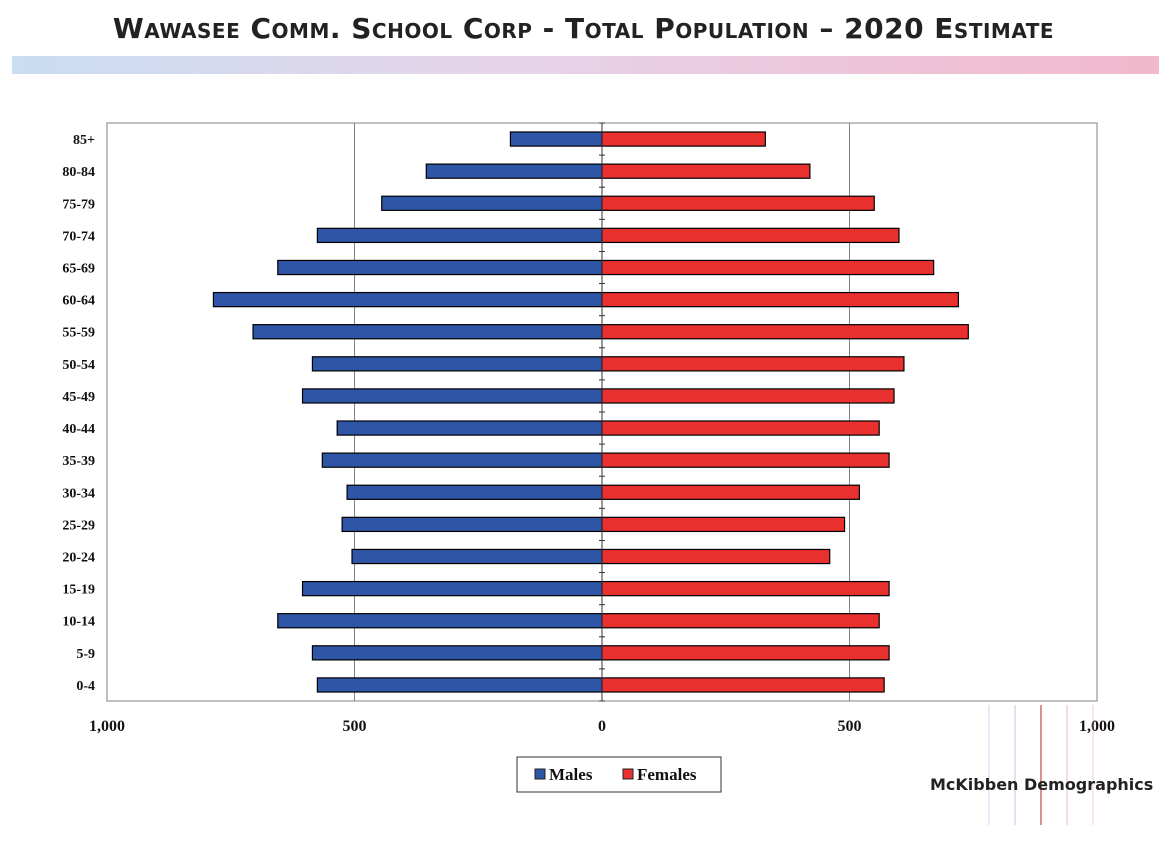 Image resolution: width=1167 pixels, height=848 pixels. Describe the element at coordinates (85, 686) in the screenshot. I see `y-tick-label: 0-4` at that location.